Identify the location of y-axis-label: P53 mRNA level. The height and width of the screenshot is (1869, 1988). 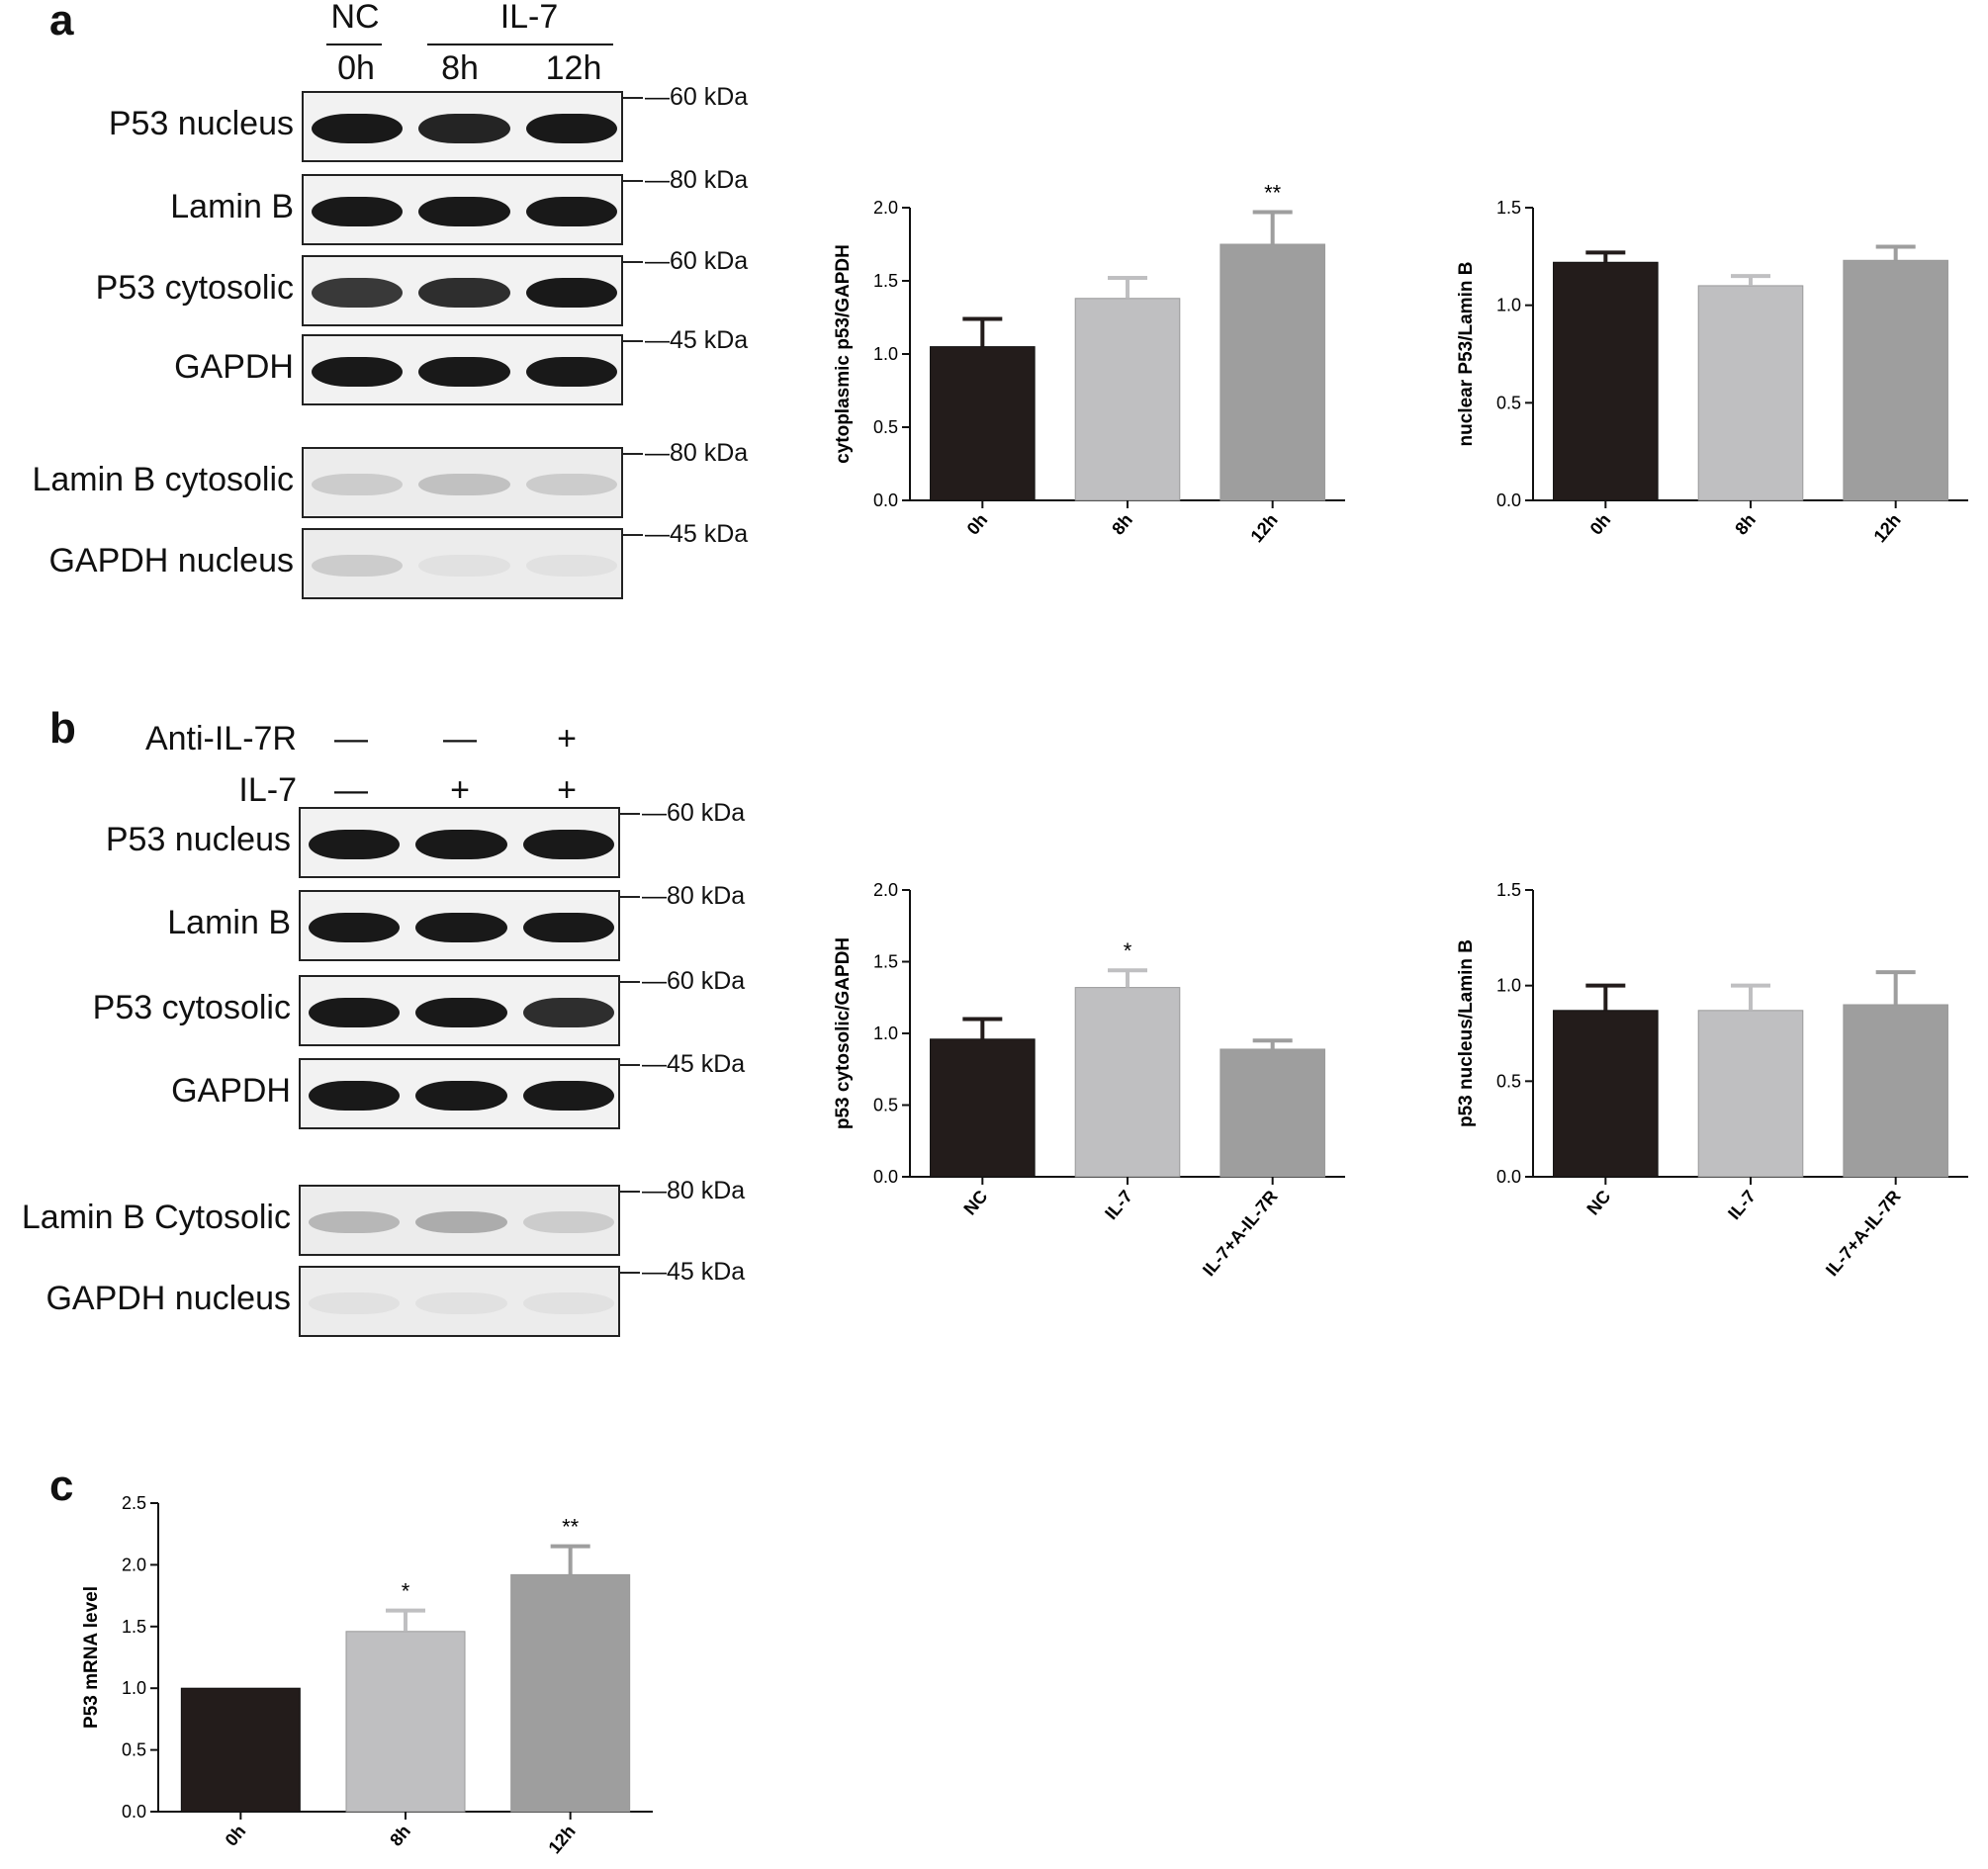
(91, 1657).